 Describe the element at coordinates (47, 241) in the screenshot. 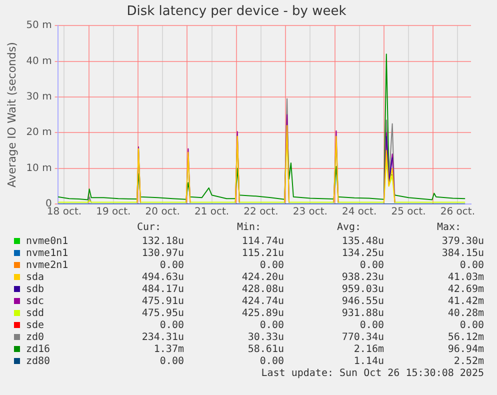

I see `legend-label: nvme0n1` at that location.